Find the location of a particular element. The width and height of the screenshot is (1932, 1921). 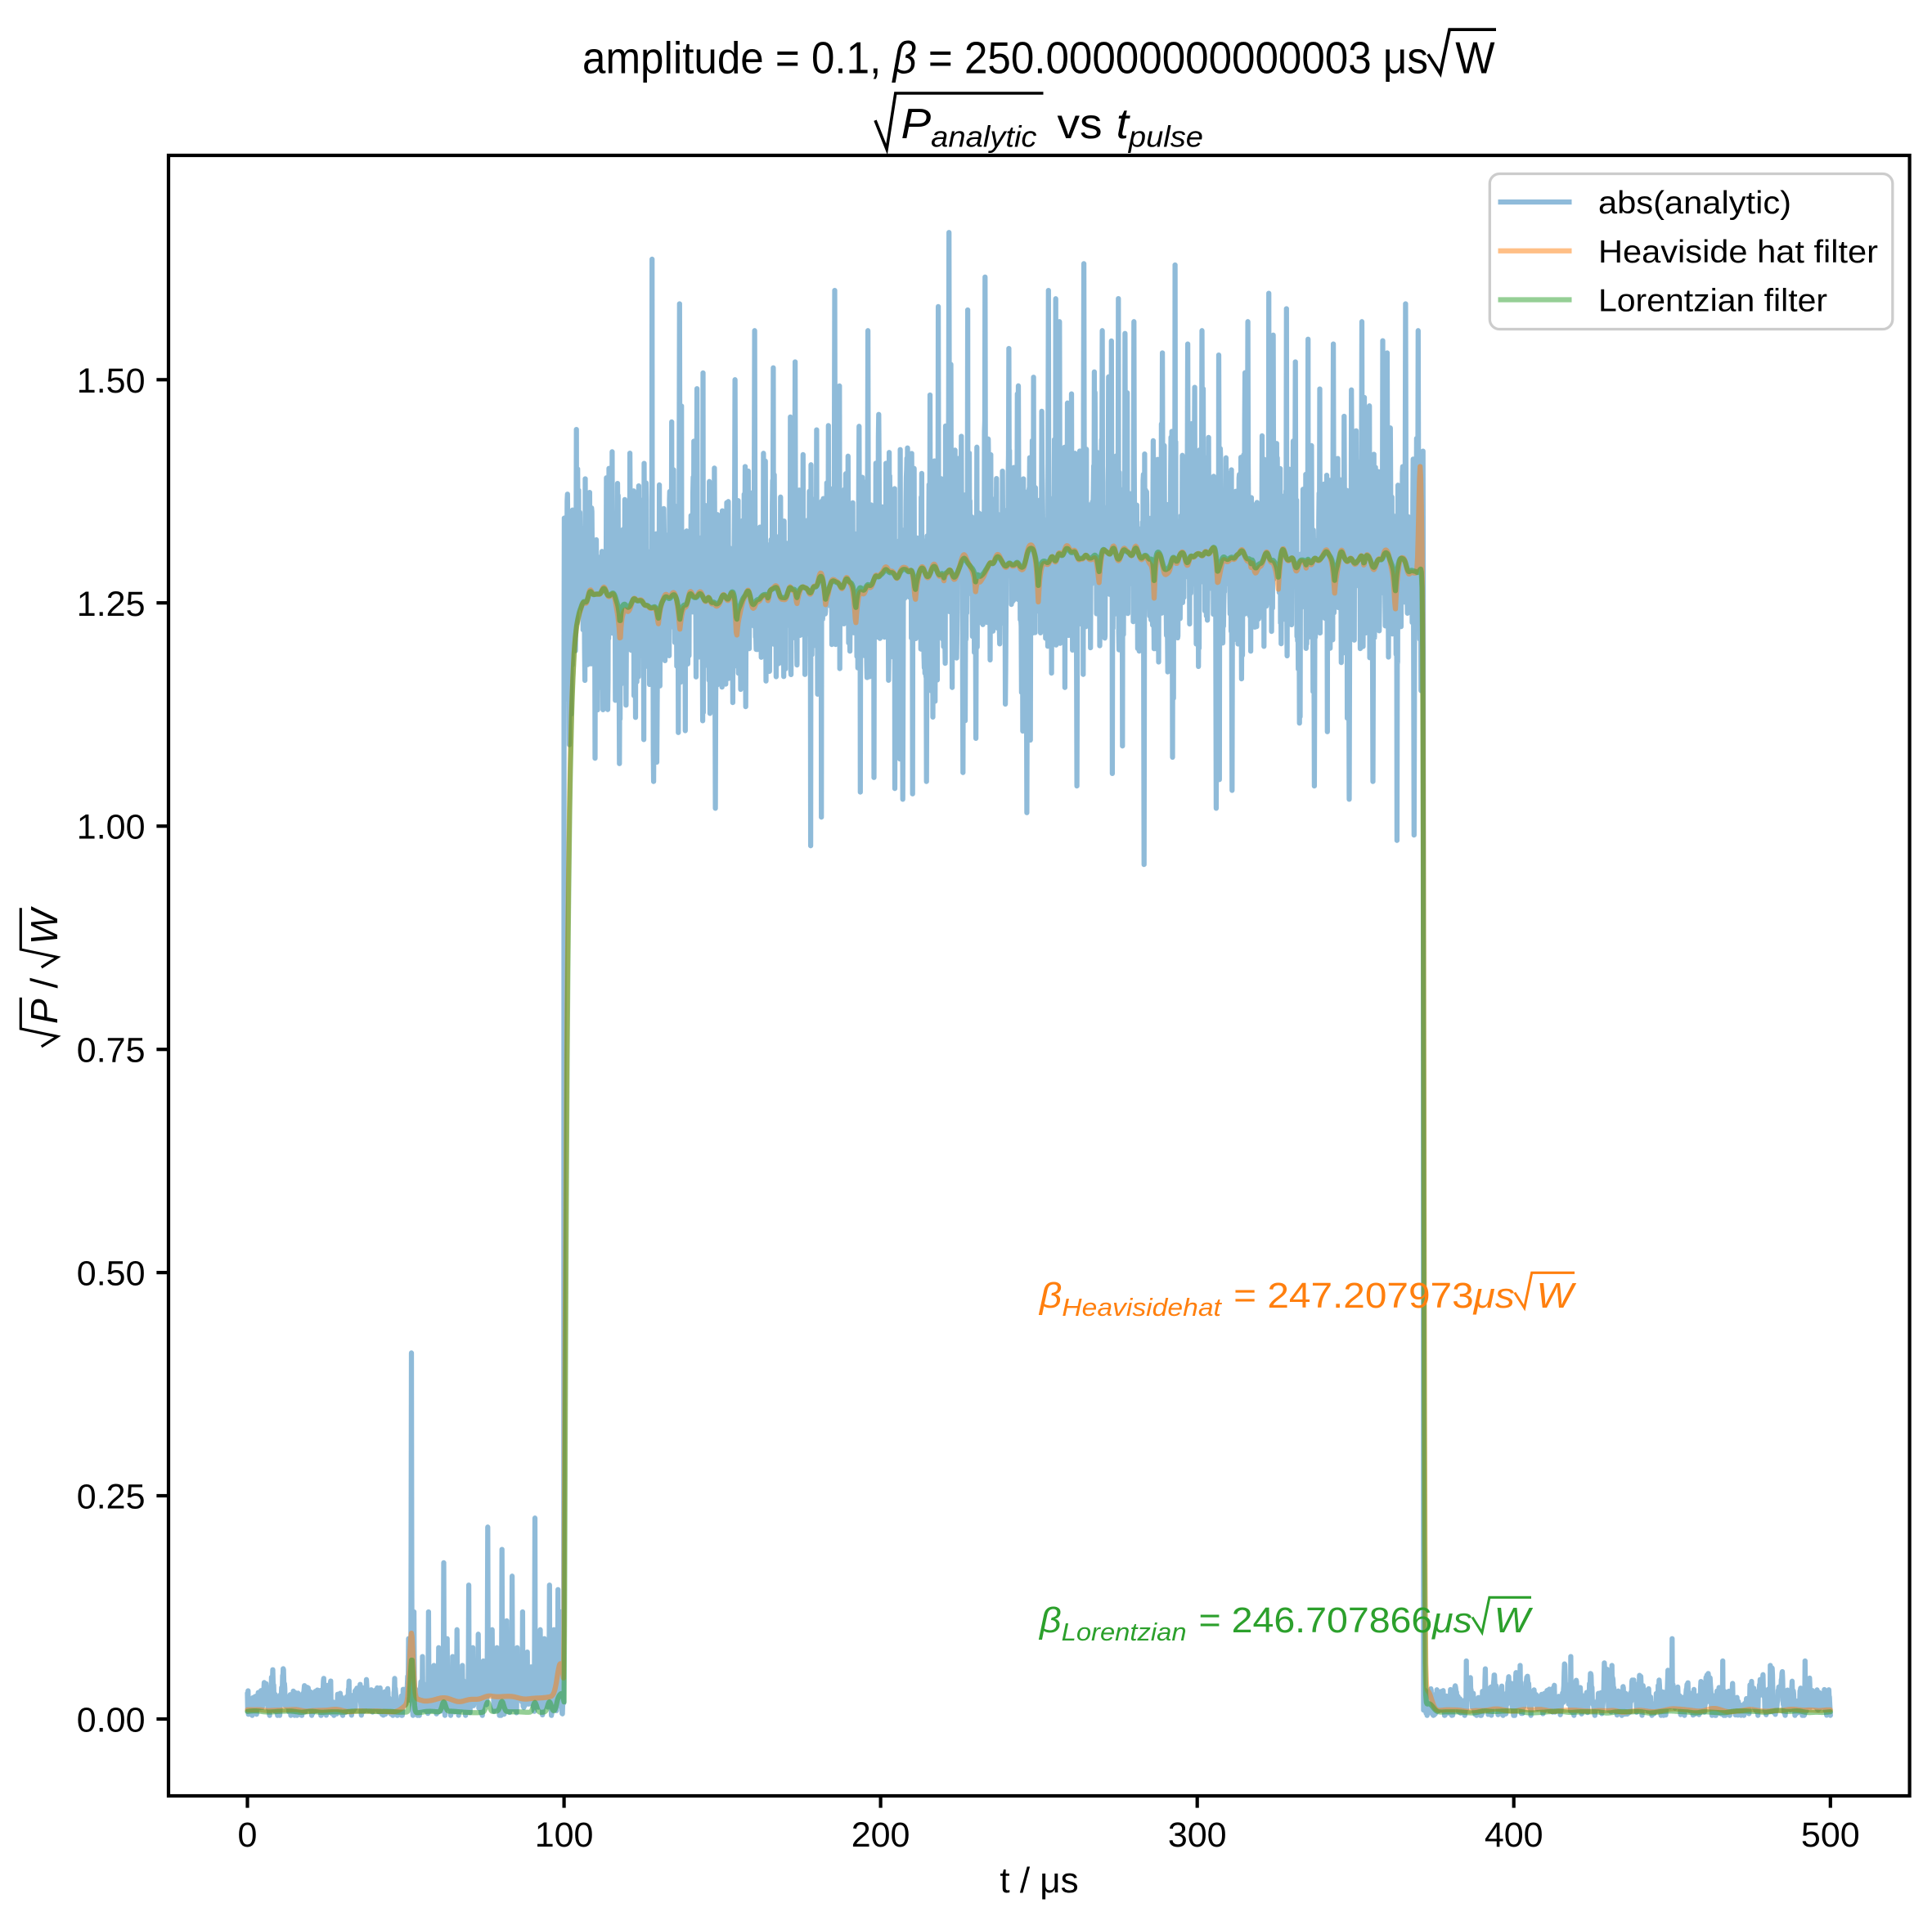

svg-text: vs is located at coordinates (1081, 124).